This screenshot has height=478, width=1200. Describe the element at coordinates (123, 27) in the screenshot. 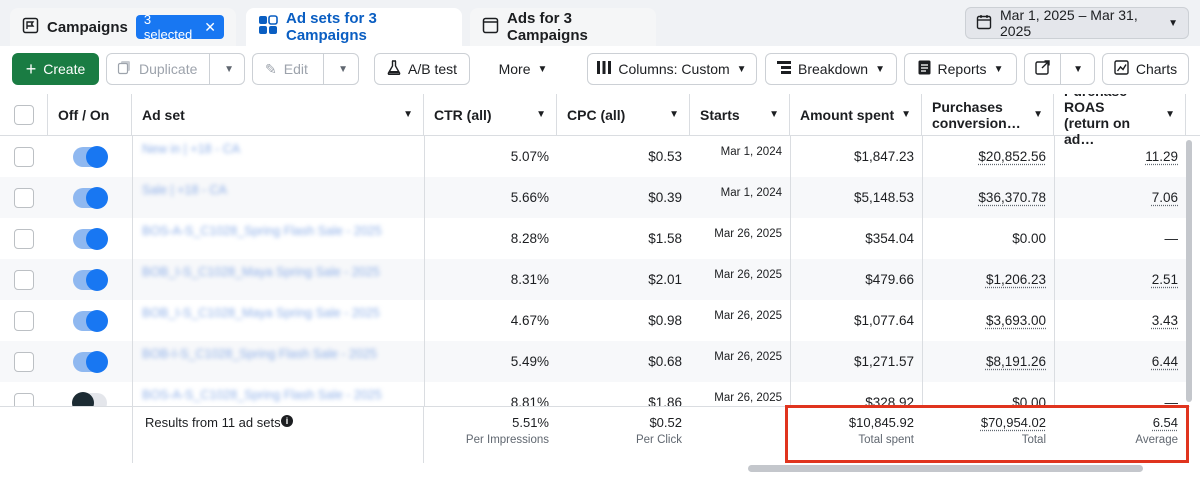

I see `tab-campaigns: Campaigns 3 selected ✕` at that location.